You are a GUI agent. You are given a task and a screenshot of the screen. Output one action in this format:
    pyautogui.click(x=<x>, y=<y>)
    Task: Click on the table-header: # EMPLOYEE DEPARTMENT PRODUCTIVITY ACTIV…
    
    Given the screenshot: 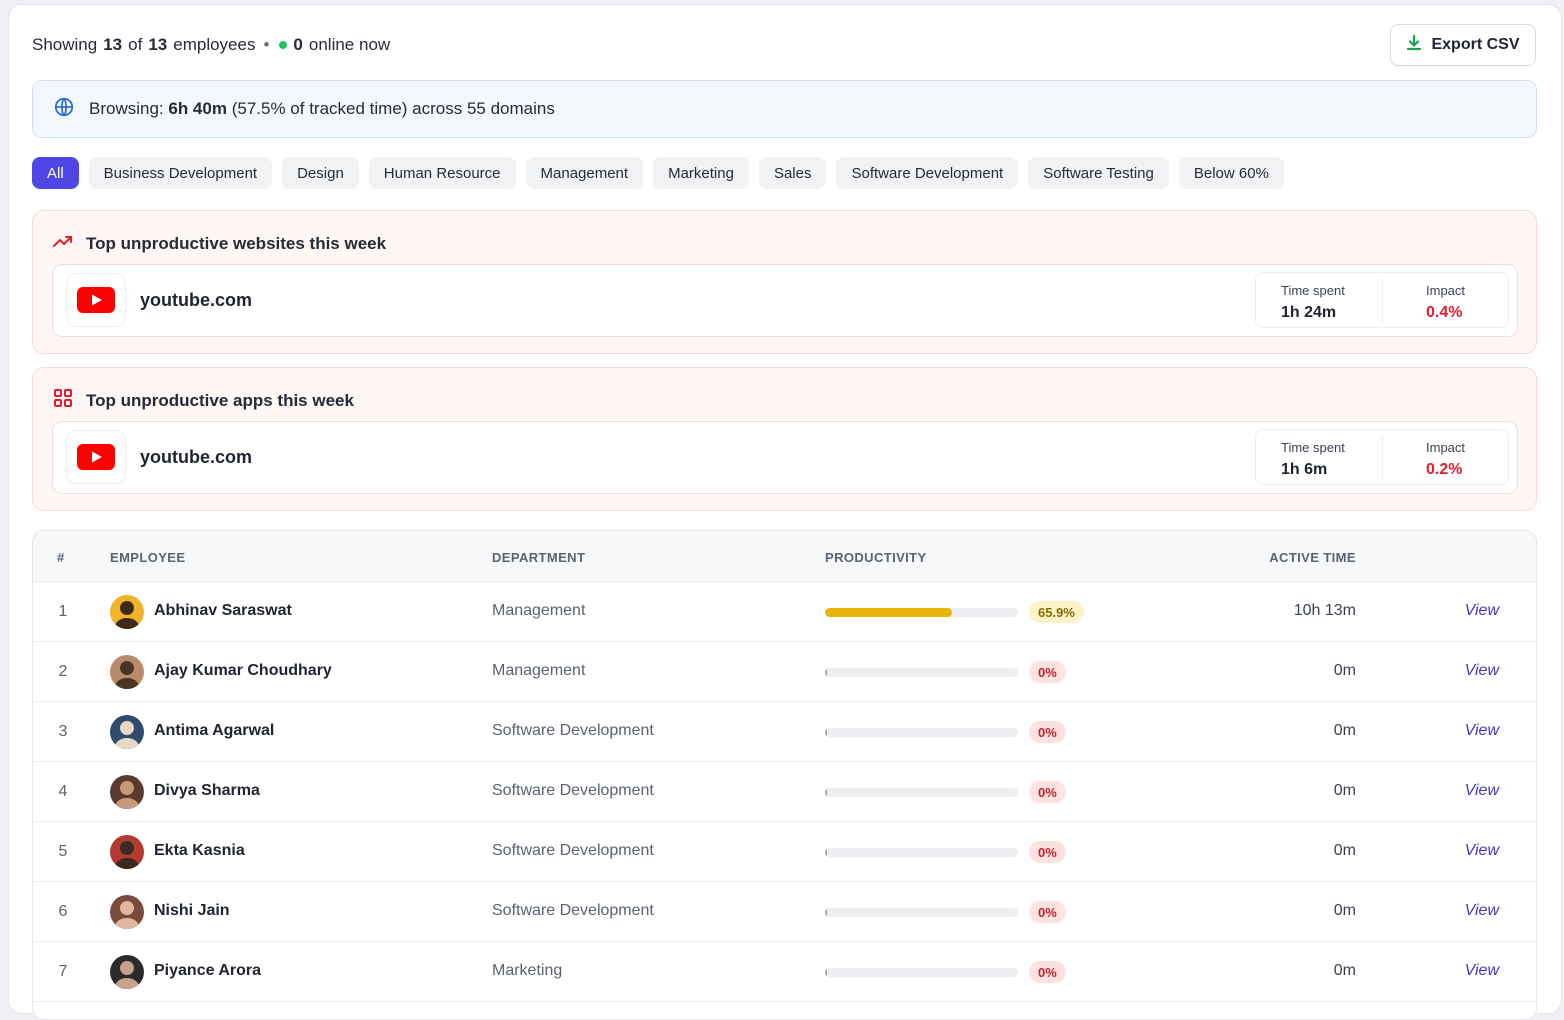 What is the action you would take?
    pyautogui.click(x=784, y=556)
    